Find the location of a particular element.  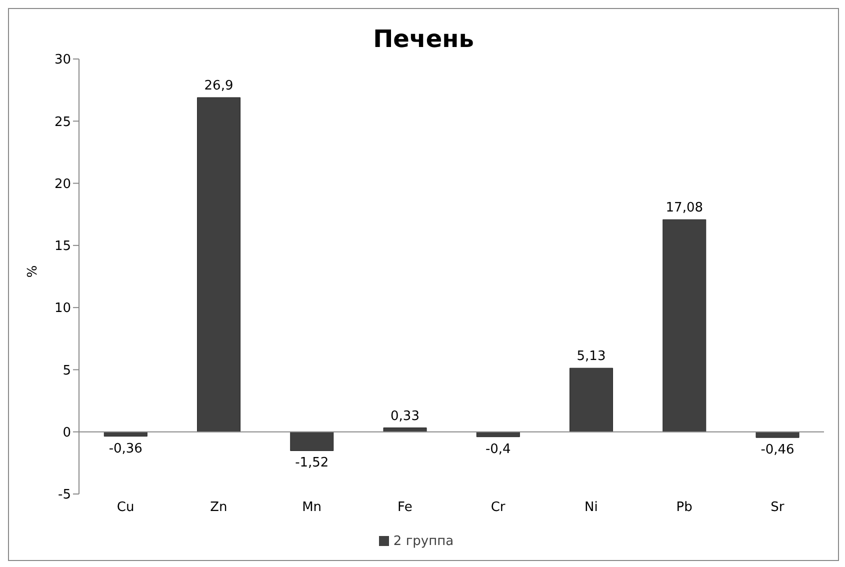

x-tick-label: Pb is located at coordinates (684, 508).